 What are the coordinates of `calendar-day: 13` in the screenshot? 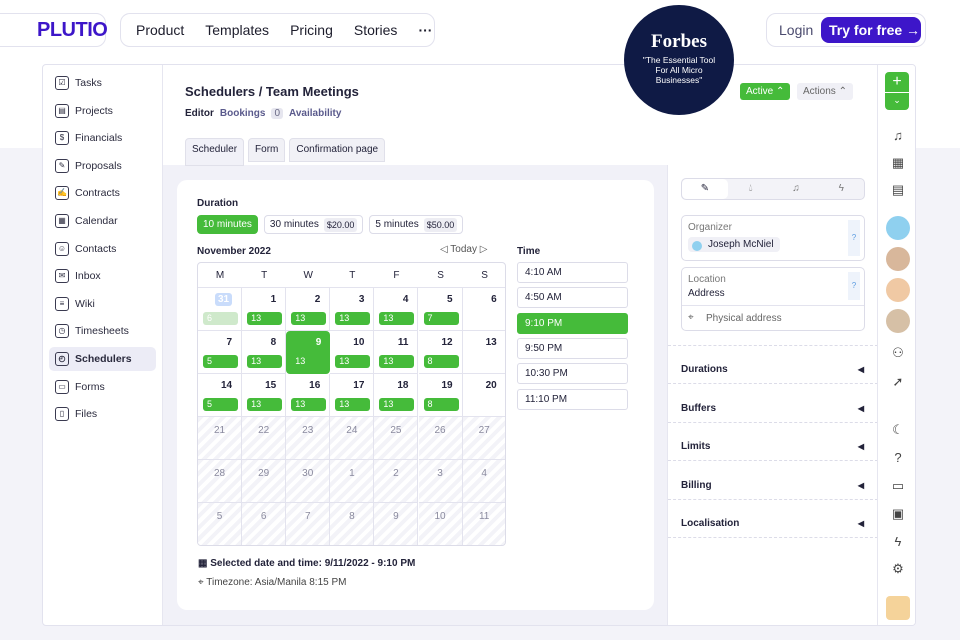 It's located at (483, 352).